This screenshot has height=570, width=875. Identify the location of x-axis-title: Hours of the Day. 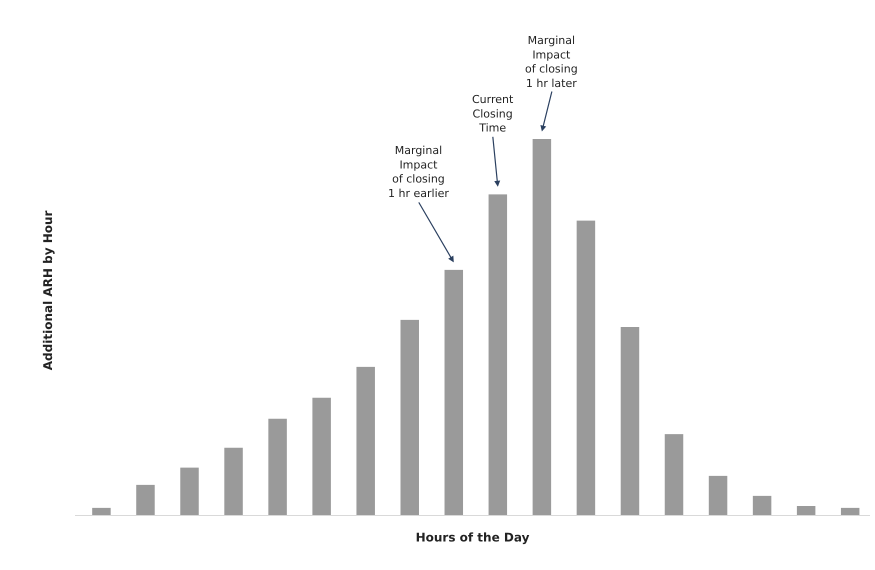
(473, 537).